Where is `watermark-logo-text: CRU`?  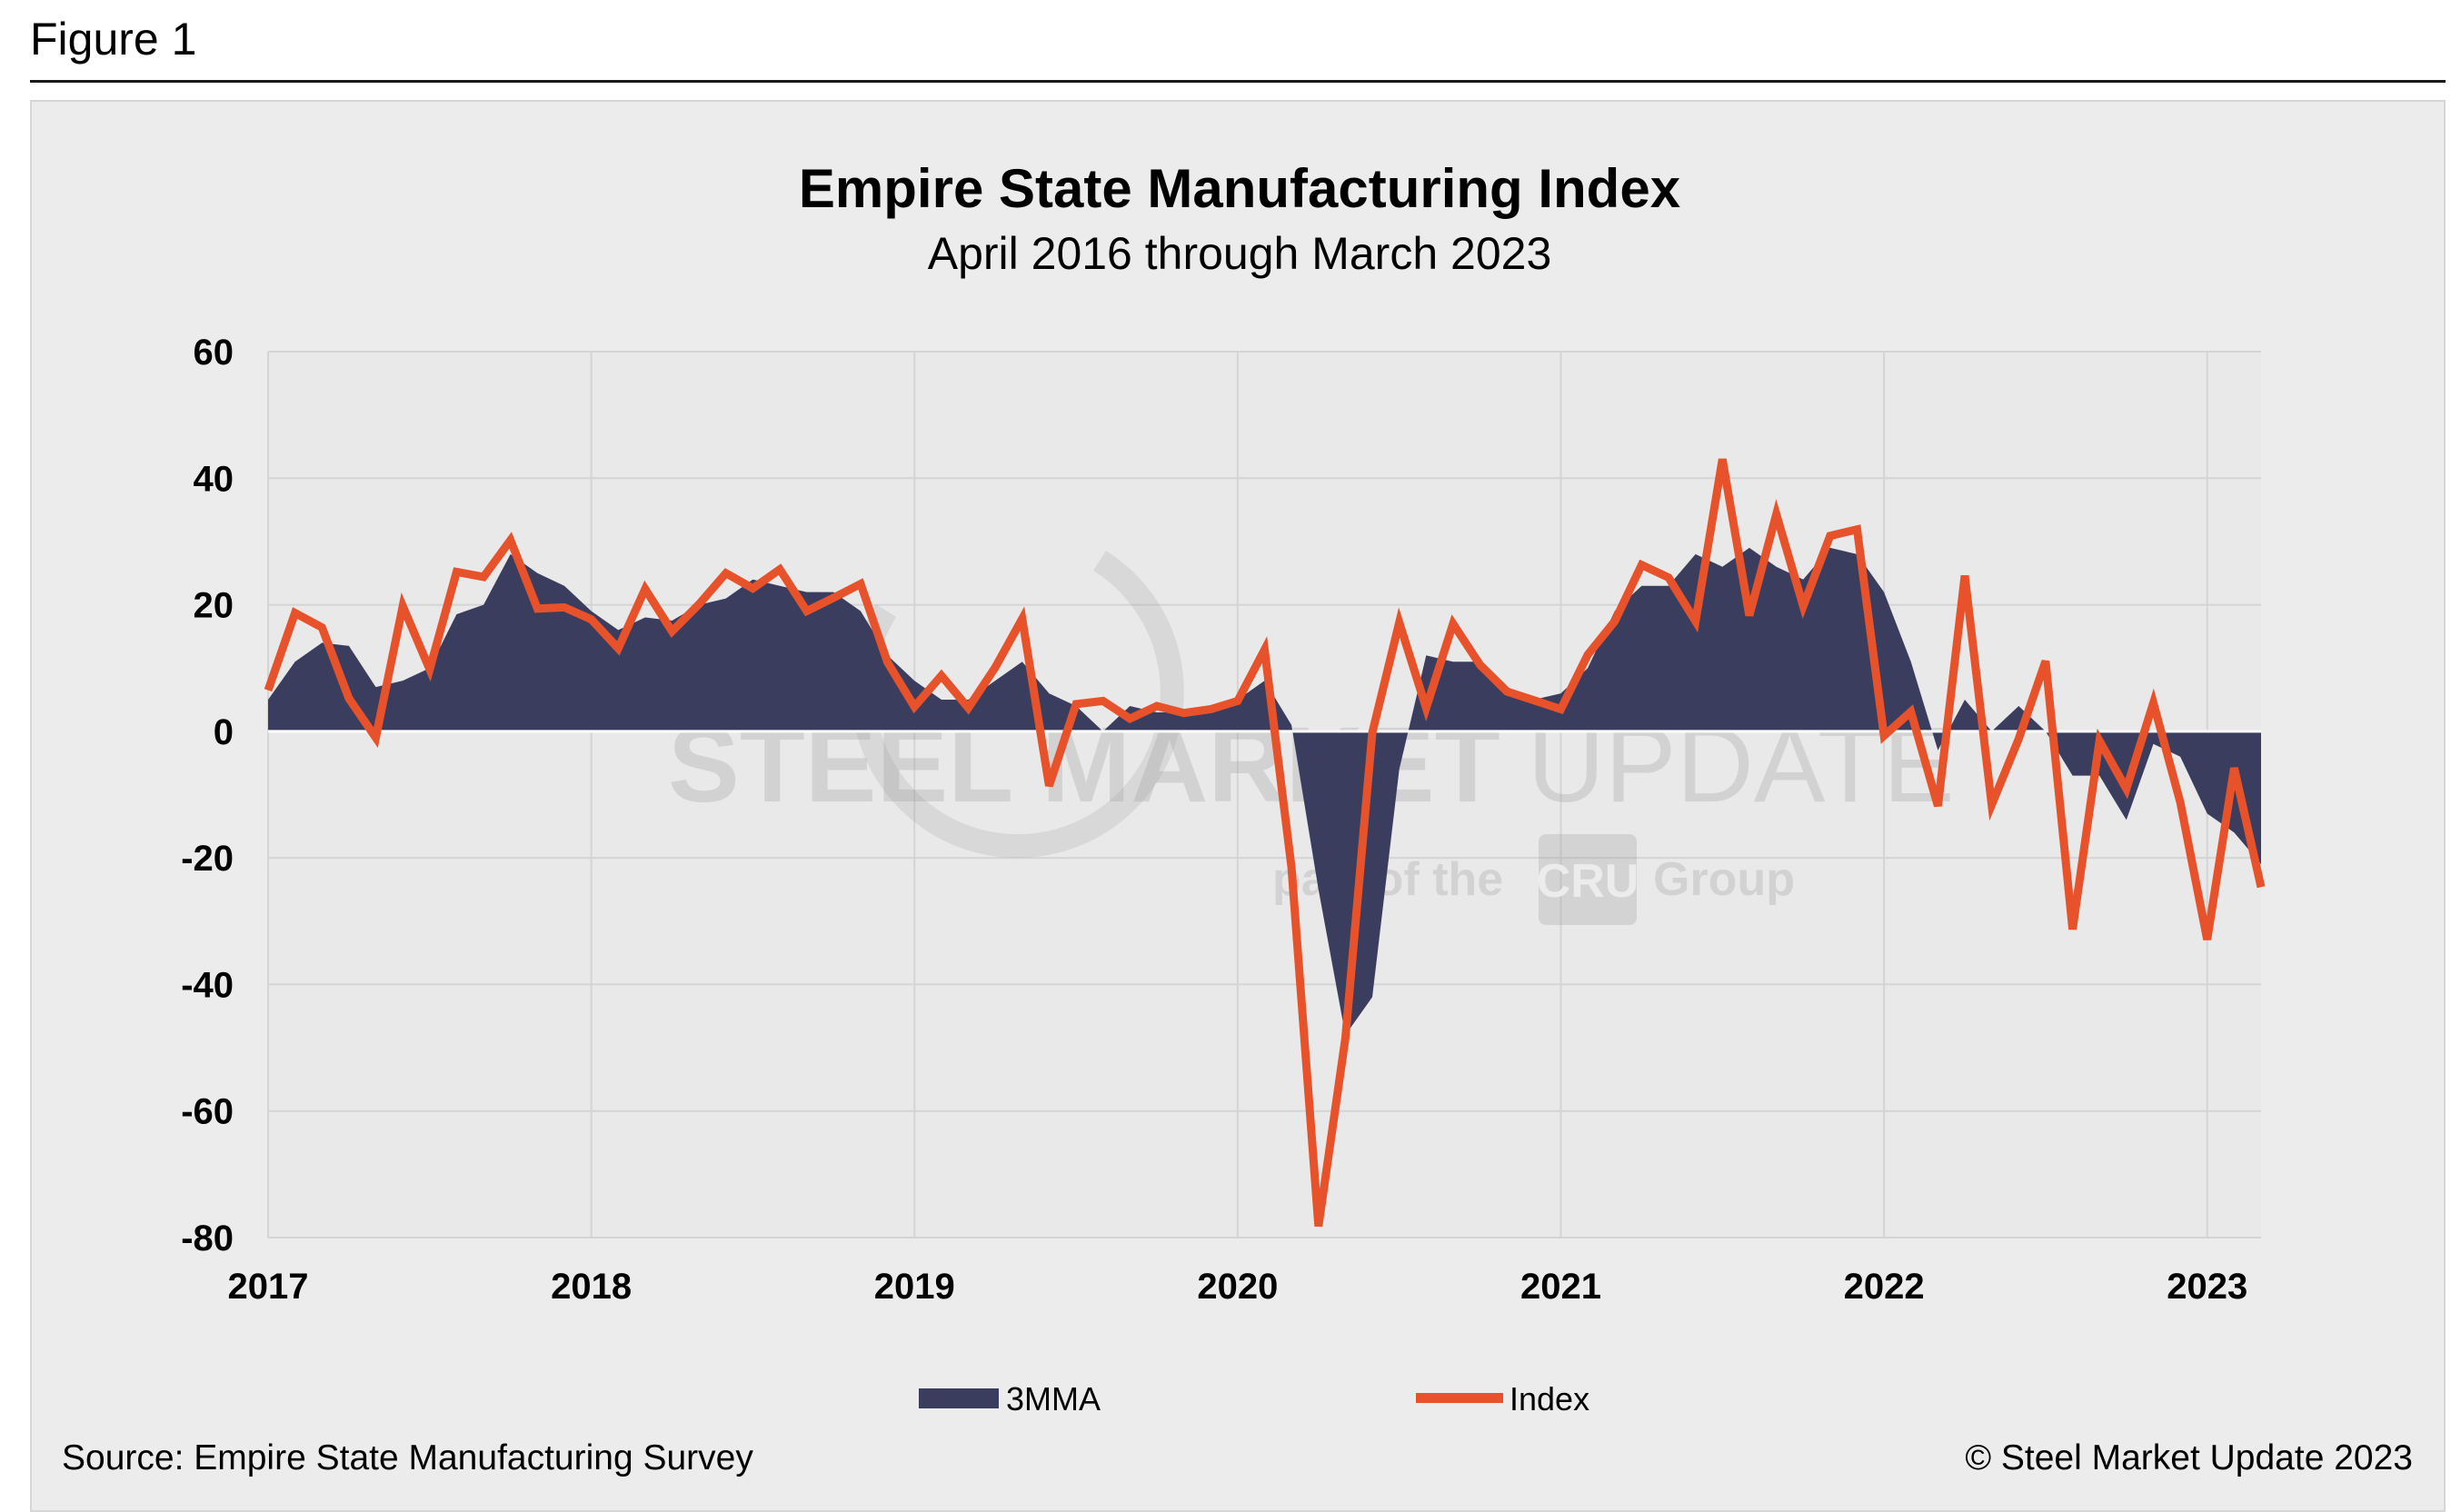
watermark-logo-text: CRU is located at coordinates (1588, 881).